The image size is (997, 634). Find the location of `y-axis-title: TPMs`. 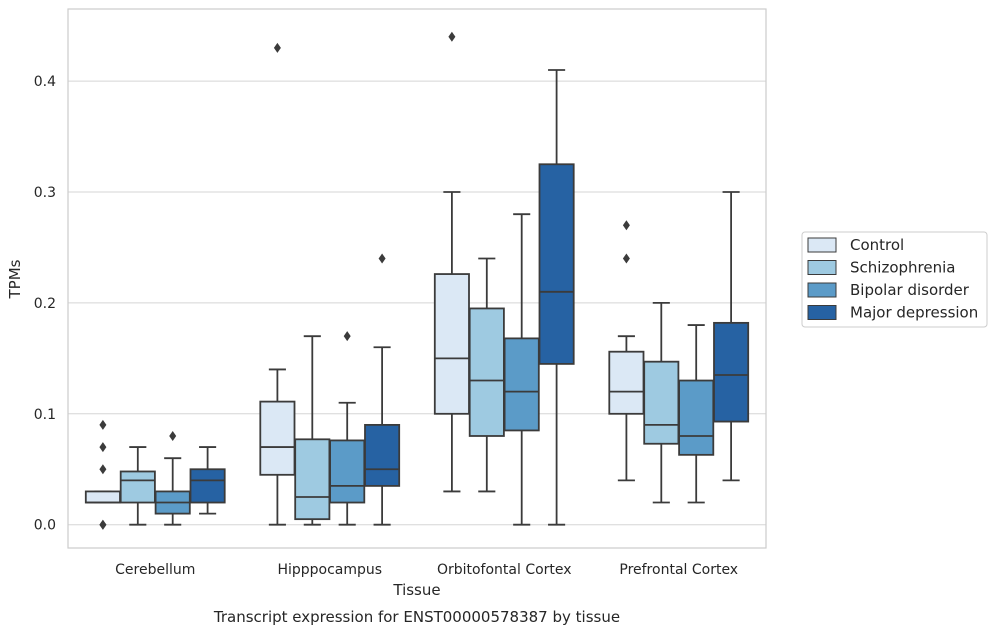

y-axis-title: TPMs is located at coordinates (15, 279).